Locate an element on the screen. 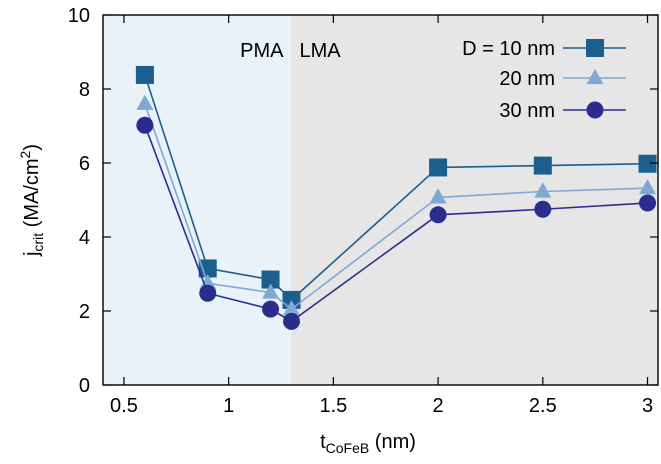  legend-label: 30 nm is located at coordinates (527, 111).